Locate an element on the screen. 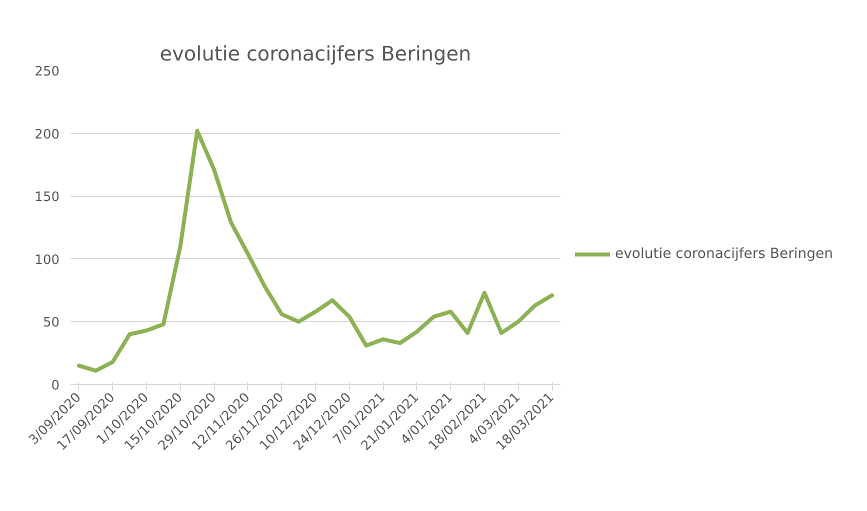 The width and height of the screenshot is (867, 511). y-tick-label: 0 is located at coordinates (55, 386).